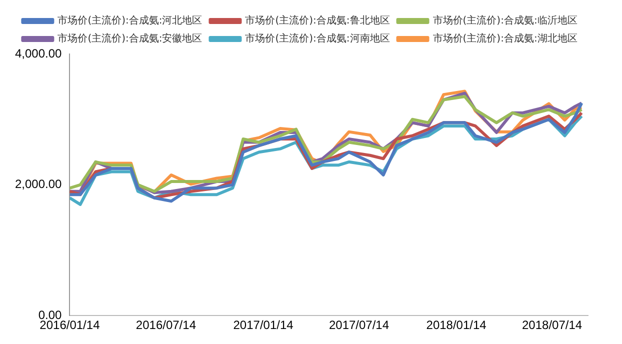  I want to click on legend-label: 市场价(主流价):合成氨:河南地区, so click(317, 38).